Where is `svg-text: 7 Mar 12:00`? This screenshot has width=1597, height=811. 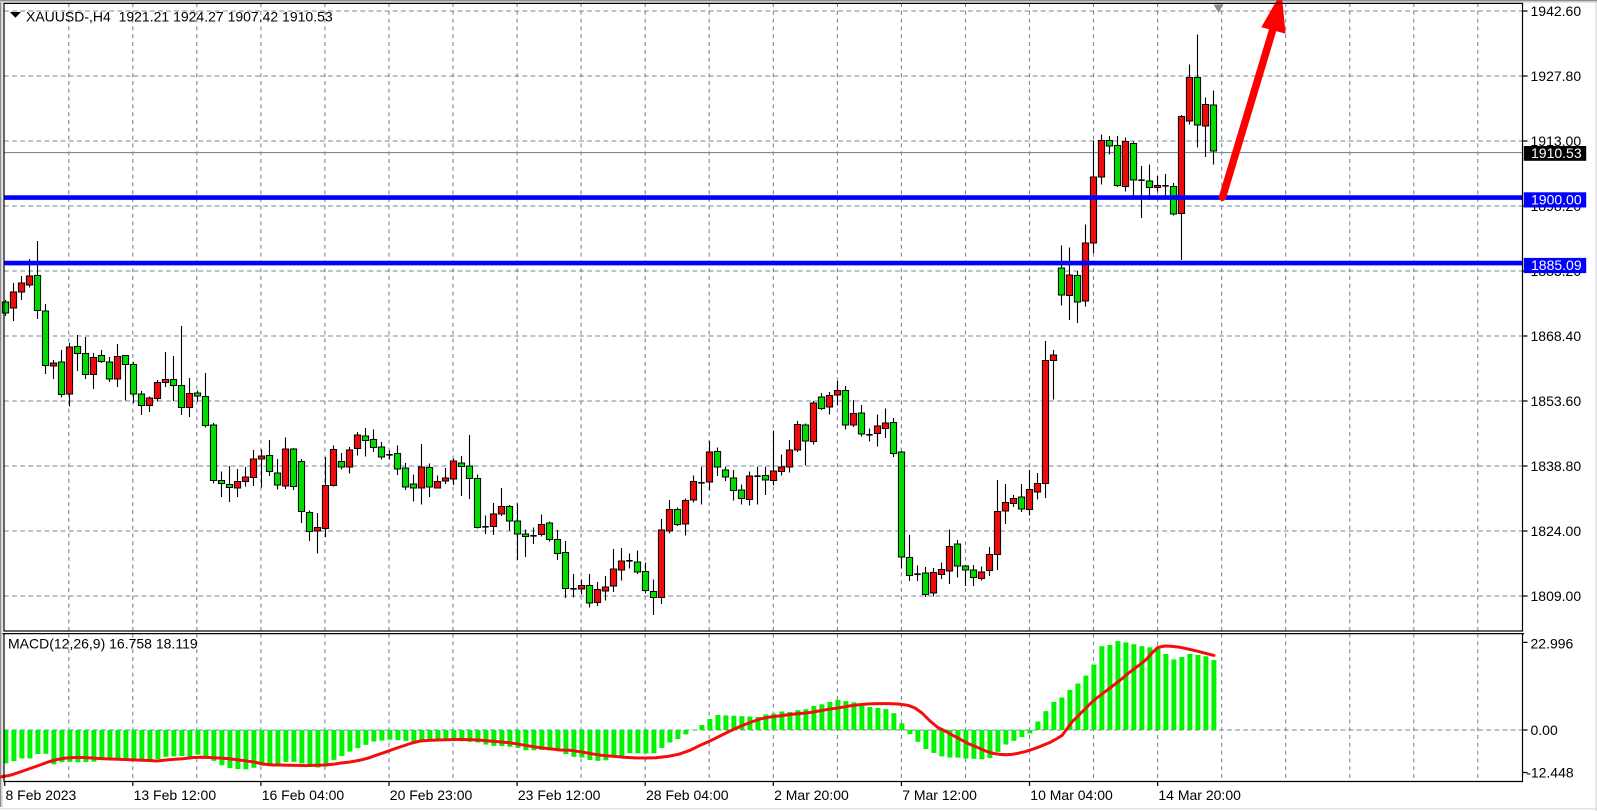
svg-text: 7 Mar 12:00 is located at coordinates (939, 795).